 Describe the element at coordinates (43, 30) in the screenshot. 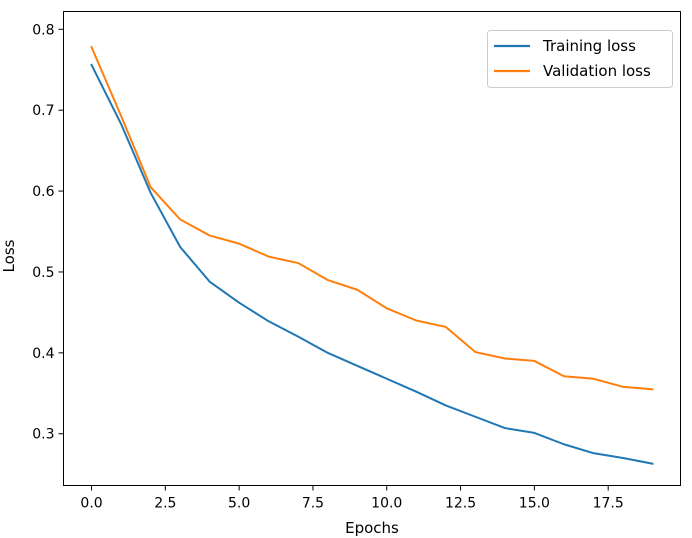

I see `y-tick-label: 0.8` at that location.